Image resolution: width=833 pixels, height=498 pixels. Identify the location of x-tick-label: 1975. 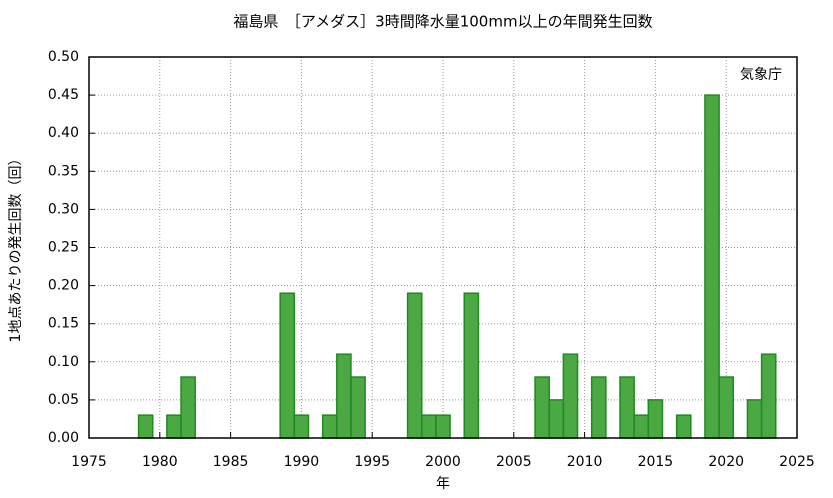
(89, 462).